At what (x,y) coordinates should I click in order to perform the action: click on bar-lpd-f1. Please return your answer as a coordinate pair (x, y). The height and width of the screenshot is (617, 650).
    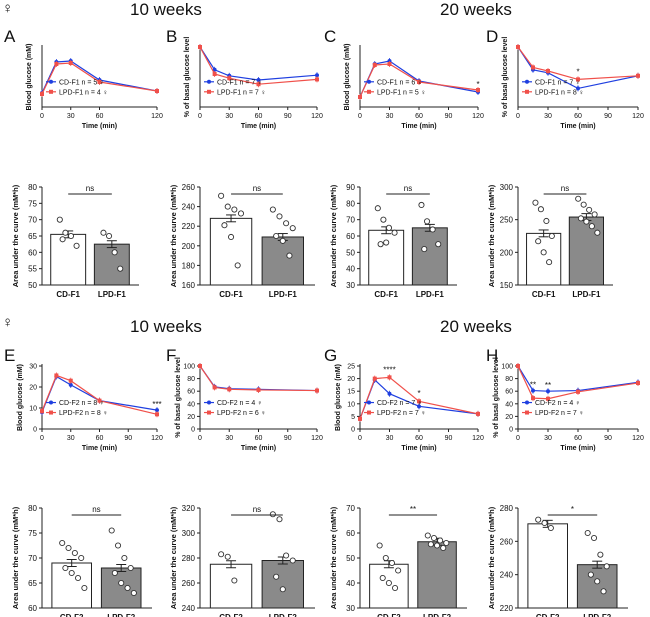
    Looking at the image, I should click on (111, 264).